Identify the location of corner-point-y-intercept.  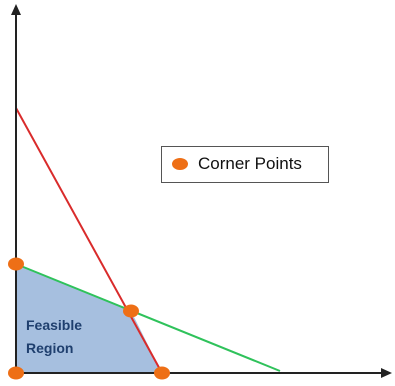
(16, 264).